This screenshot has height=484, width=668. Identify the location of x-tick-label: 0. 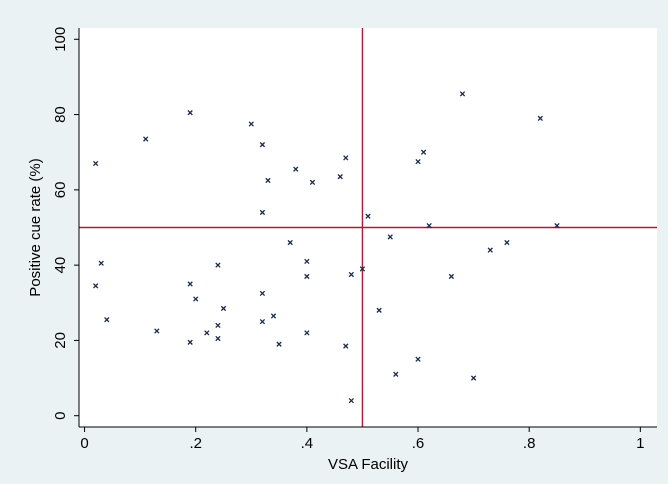
(84, 443).